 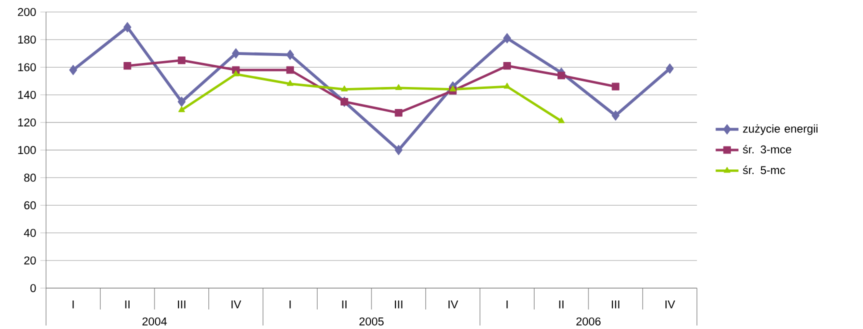 I want to click on y-tick-label: 20, so click(x=30, y=260).